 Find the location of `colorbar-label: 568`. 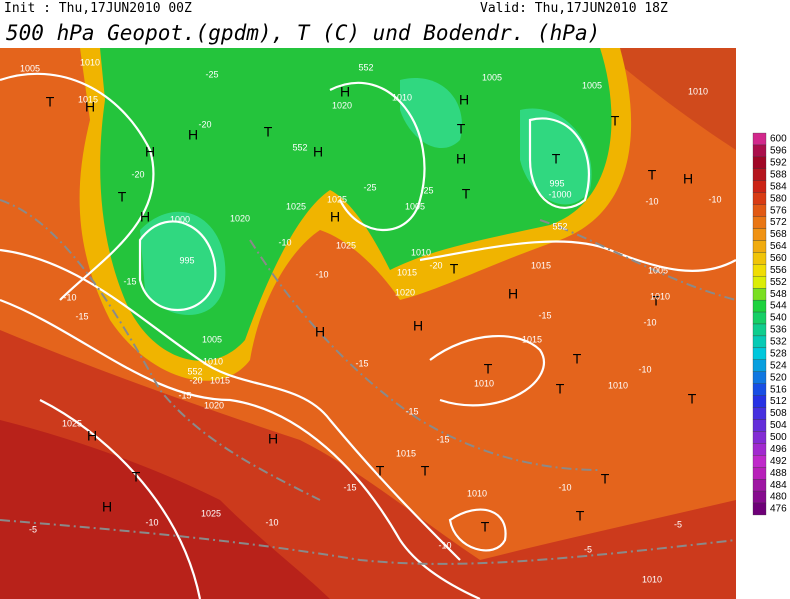

colorbar-label: 568 is located at coordinates (778, 234).